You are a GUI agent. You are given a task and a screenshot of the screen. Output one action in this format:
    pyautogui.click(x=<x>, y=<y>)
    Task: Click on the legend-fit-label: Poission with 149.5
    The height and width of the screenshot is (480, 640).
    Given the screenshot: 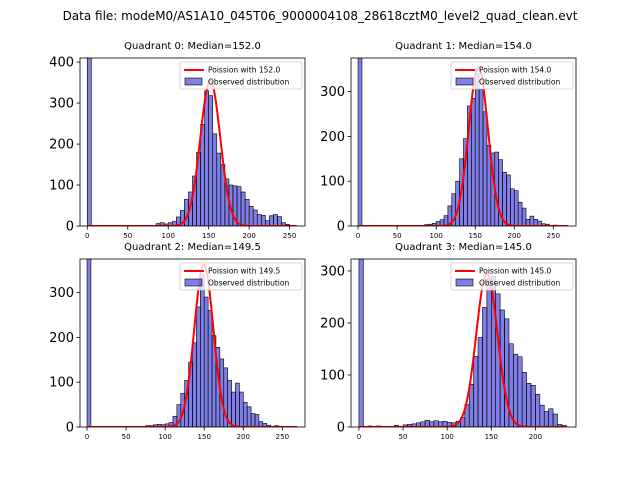 What is the action you would take?
    pyautogui.click(x=244, y=271)
    